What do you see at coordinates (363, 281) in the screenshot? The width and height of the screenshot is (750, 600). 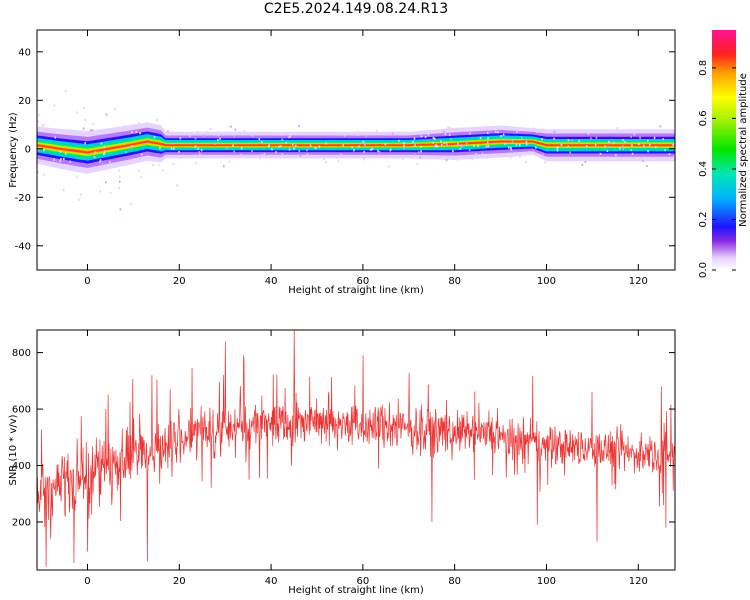 I see `heatmap-xtick-label: 60` at bounding box center [363, 281].